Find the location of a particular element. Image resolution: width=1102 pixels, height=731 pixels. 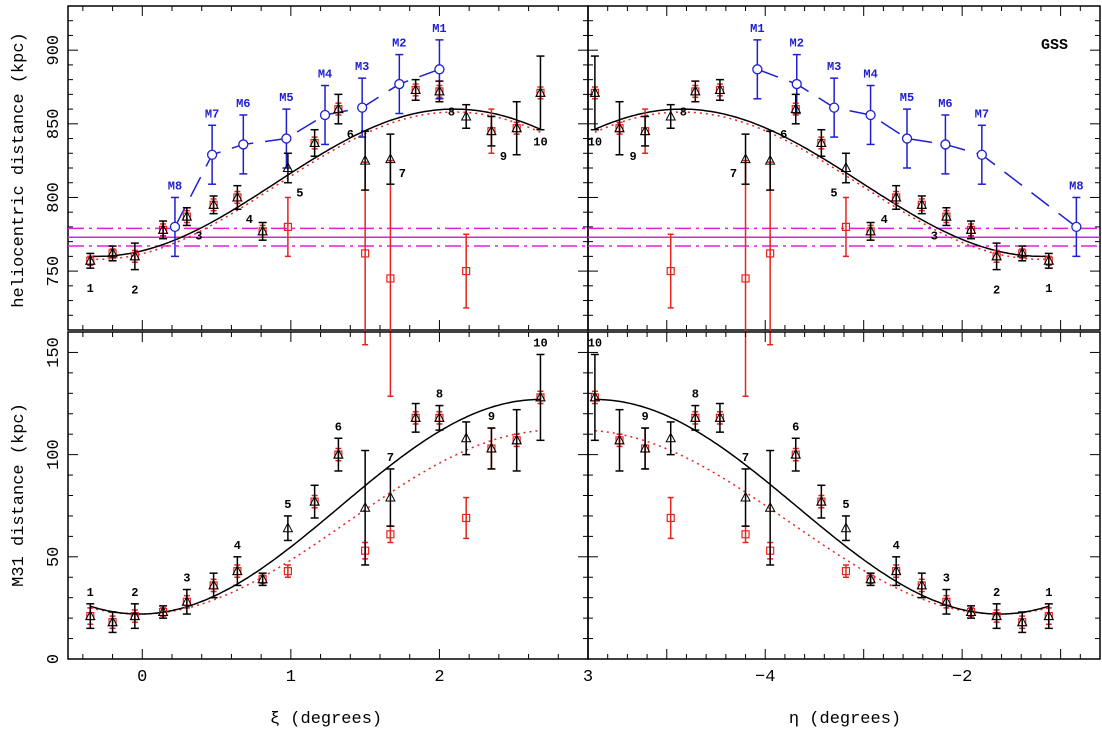

blue-dashed-line is located at coordinates (917, 148).